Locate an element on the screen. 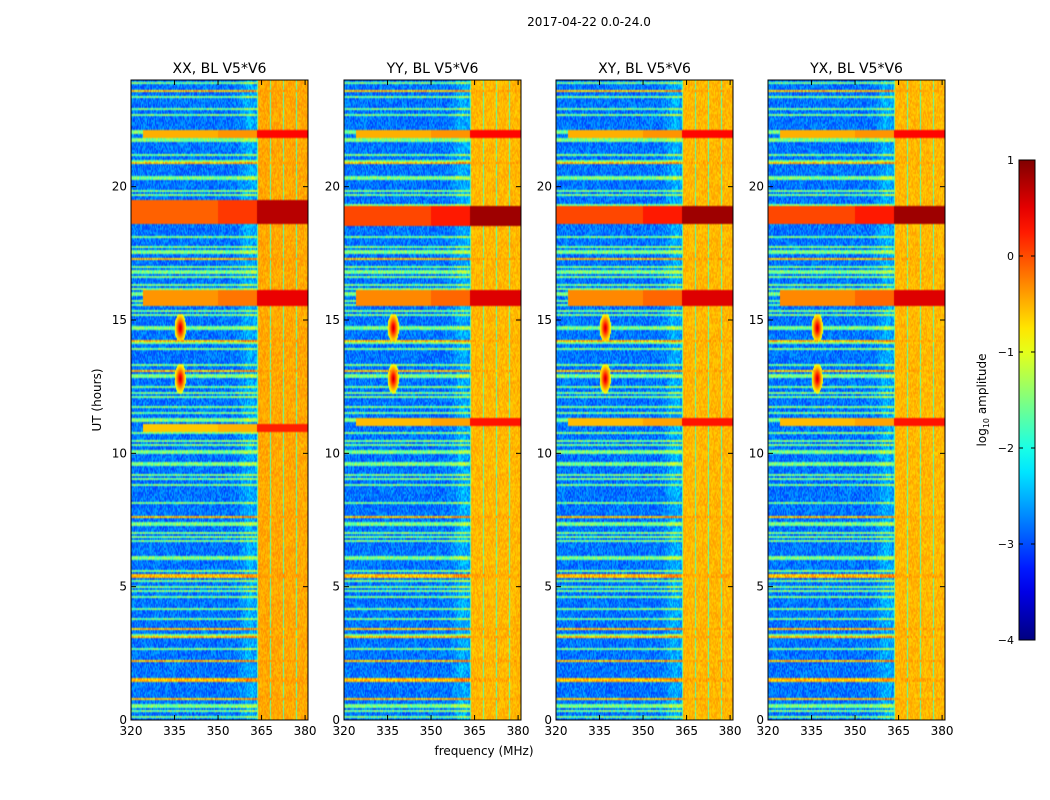  panel-title: XY, BL V5*V6 is located at coordinates (644, 69).